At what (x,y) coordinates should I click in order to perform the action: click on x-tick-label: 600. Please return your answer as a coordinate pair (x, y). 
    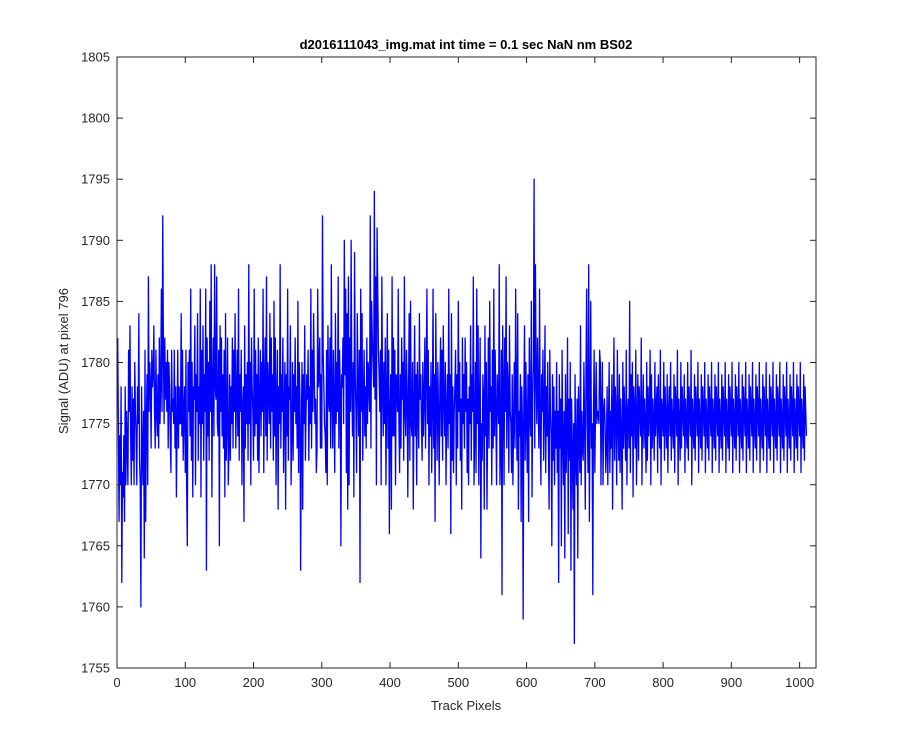
    Looking at the image, I should click on (527, 682).